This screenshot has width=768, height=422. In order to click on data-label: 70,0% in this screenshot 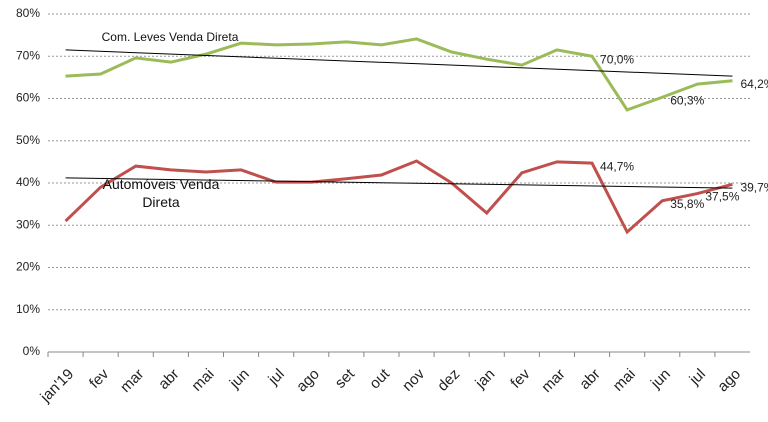, I will do `click(617, 59)`.